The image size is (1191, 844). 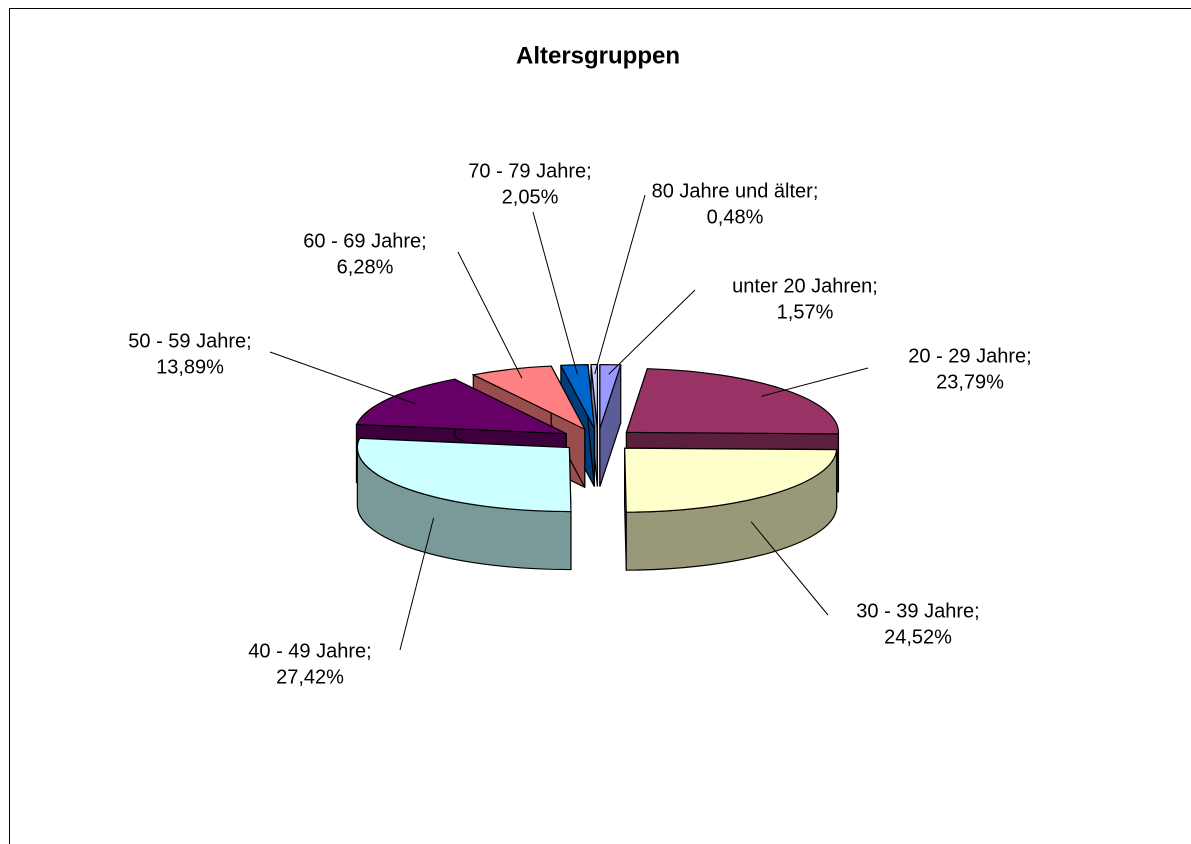 I want to click on data-label-name: 20 - 29 Jahre;, so click(x=969, y=356).